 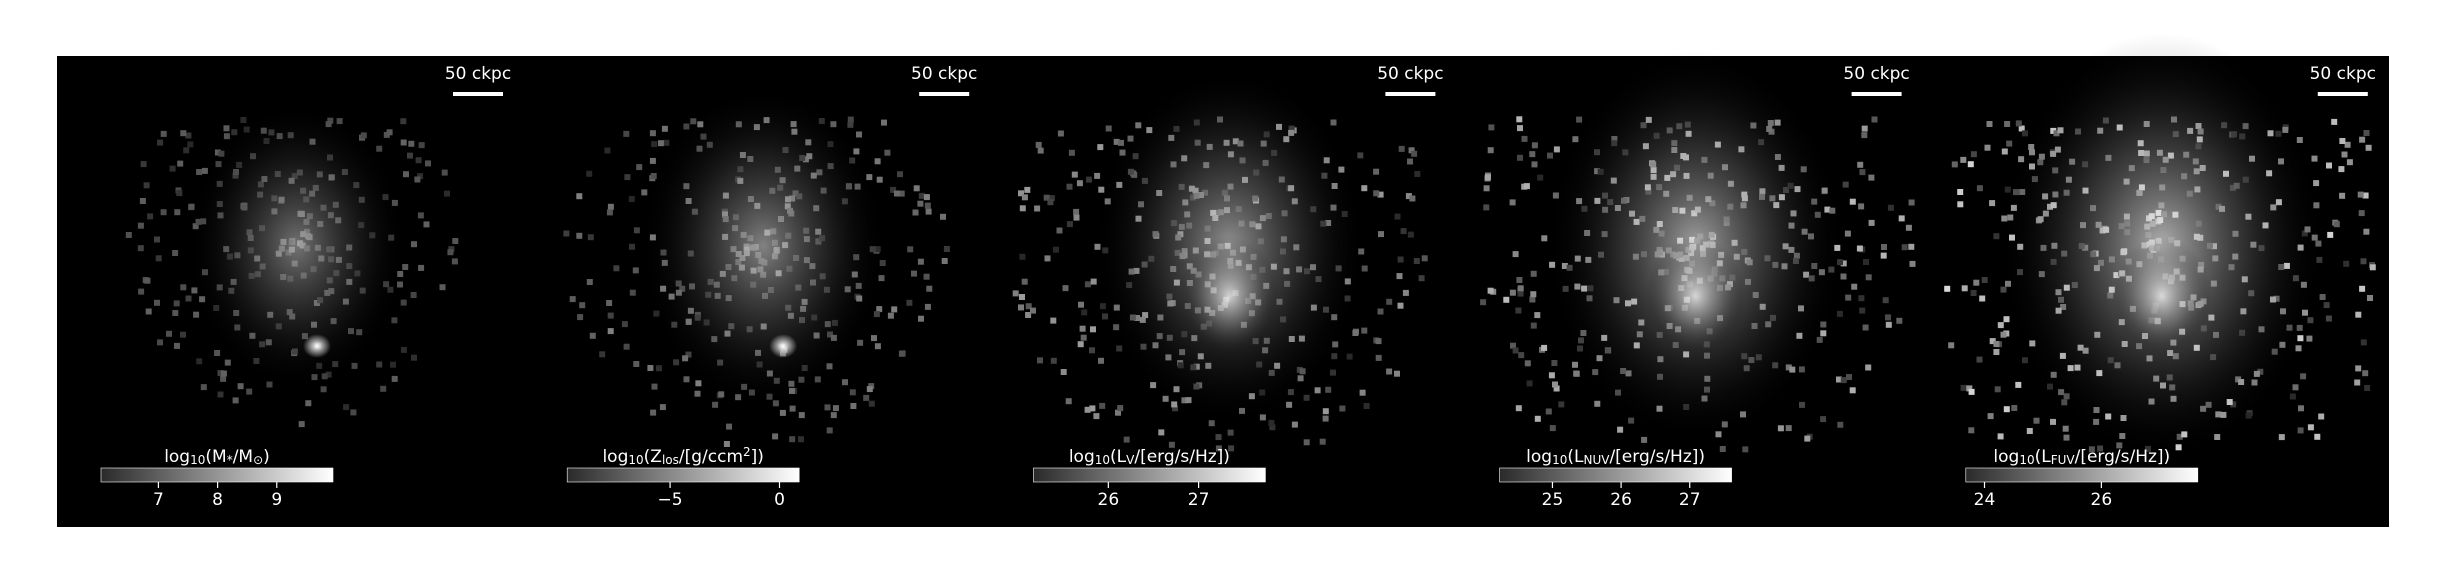 I want to click on scale-label: 50 ckpc, so click(x=478, y=74).